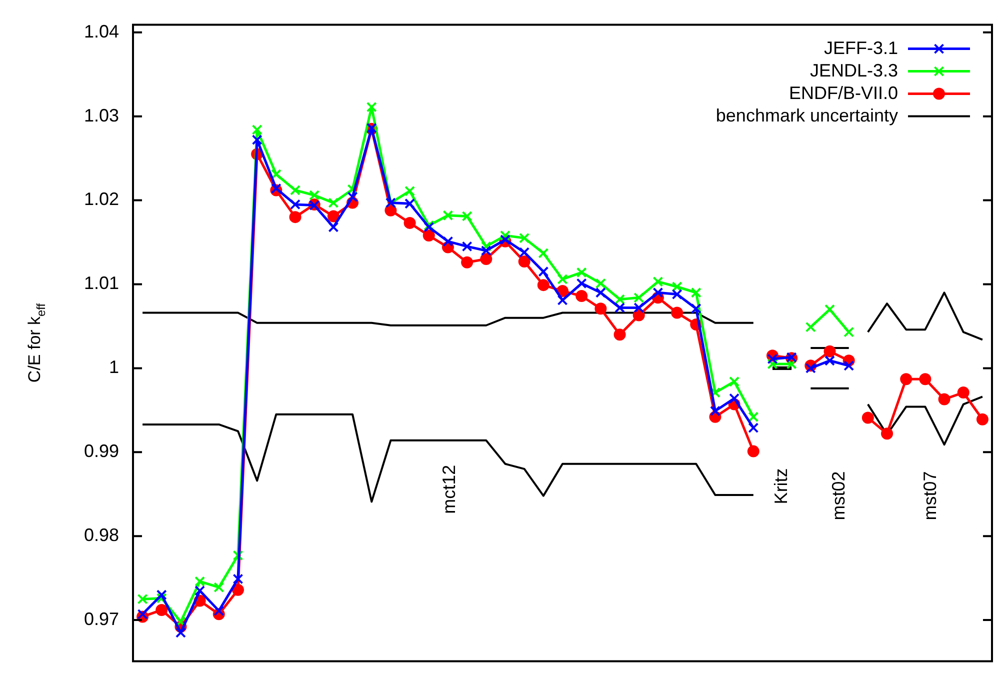  What do you see at coordinates (101, 619) in the screenshot?
I see `y-tick-label: 0.97` at bounding box center [101, 619].